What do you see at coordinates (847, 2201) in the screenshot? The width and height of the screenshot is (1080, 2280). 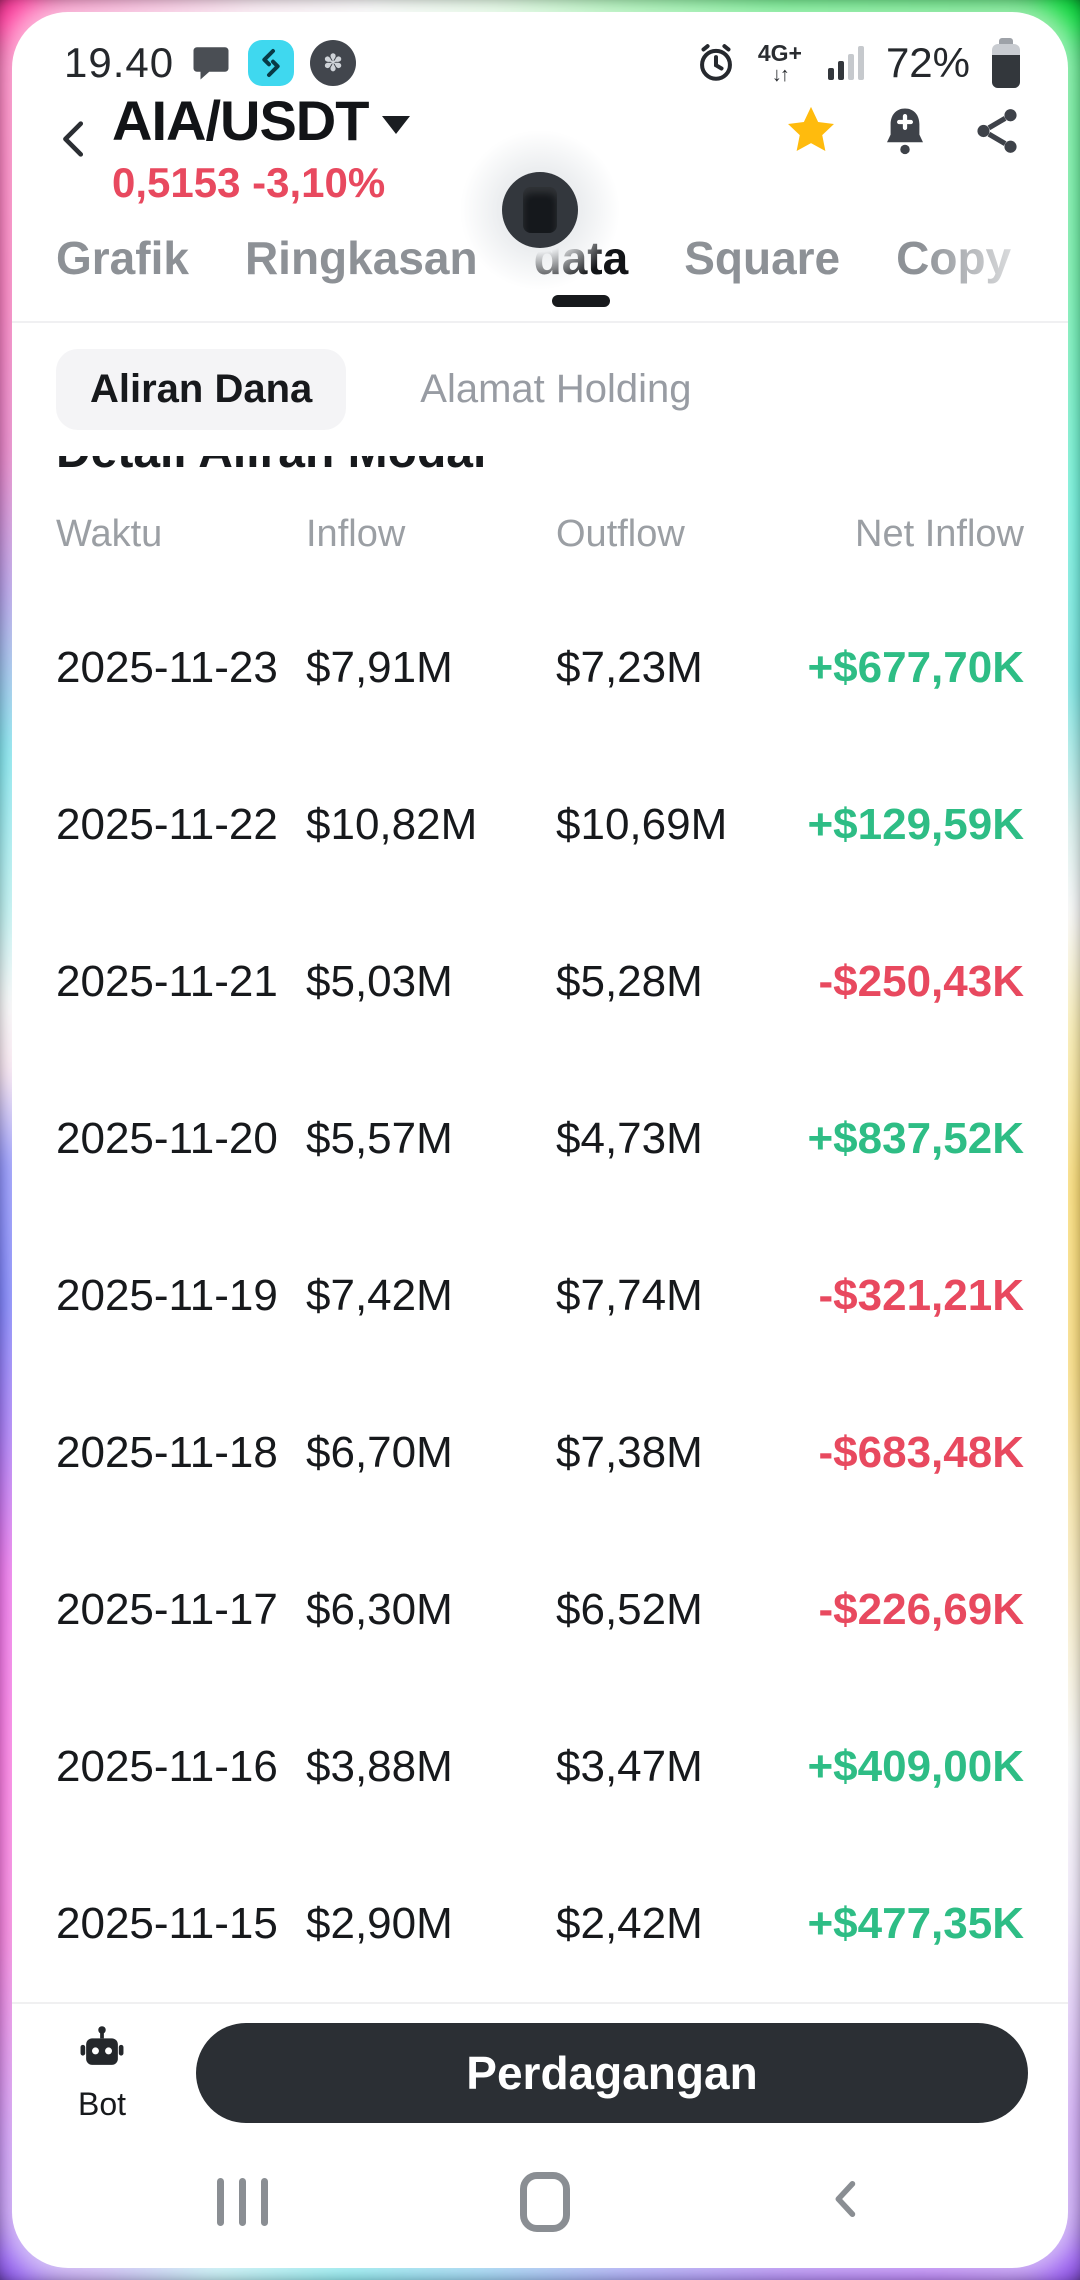 I see `nav-back-icon` at bounding box center [847, 2201].